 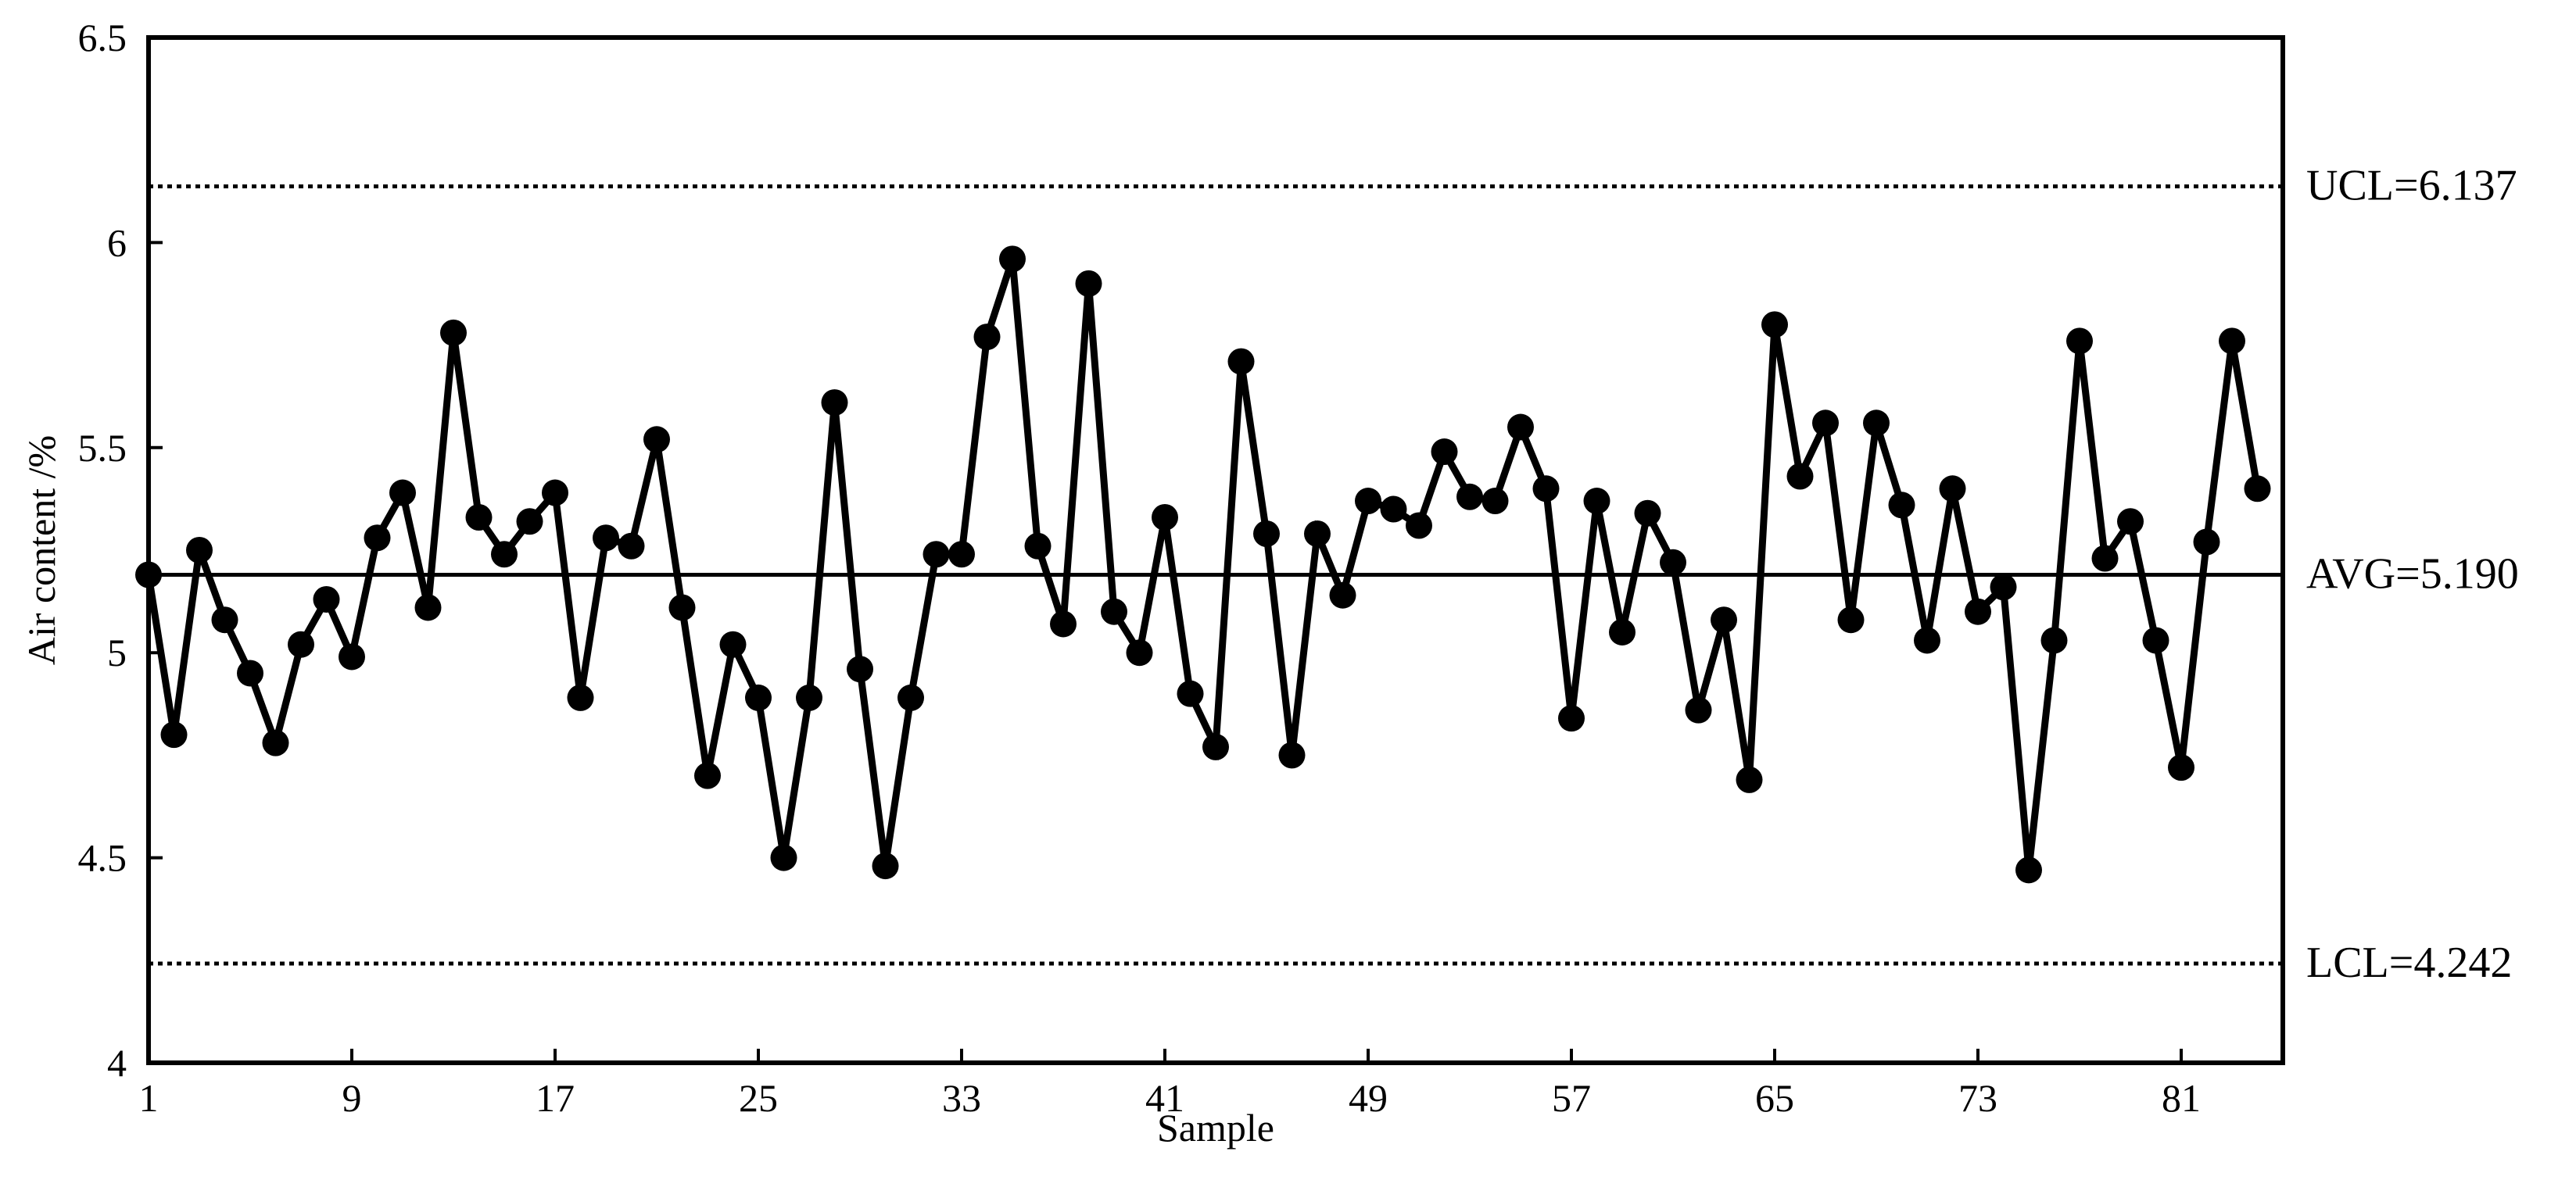 I want to click on x-tick-label: 41, so click(x=1164, y=1098).